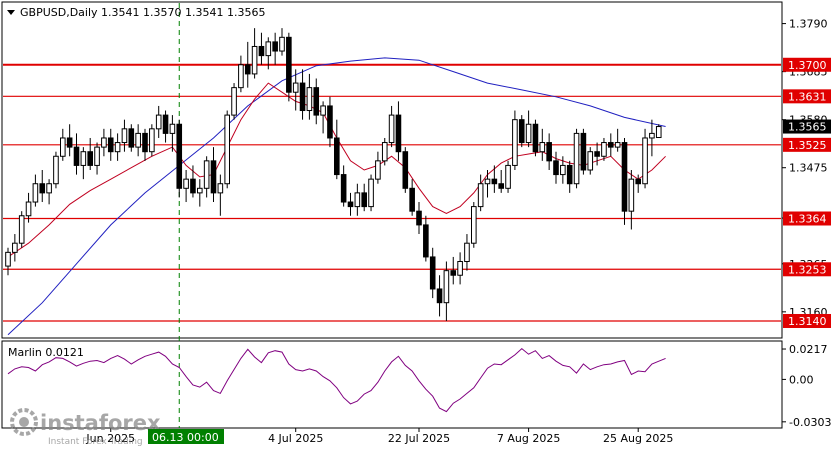  I want to click on indicator-tick-label: 0.00, so click(801, 379).